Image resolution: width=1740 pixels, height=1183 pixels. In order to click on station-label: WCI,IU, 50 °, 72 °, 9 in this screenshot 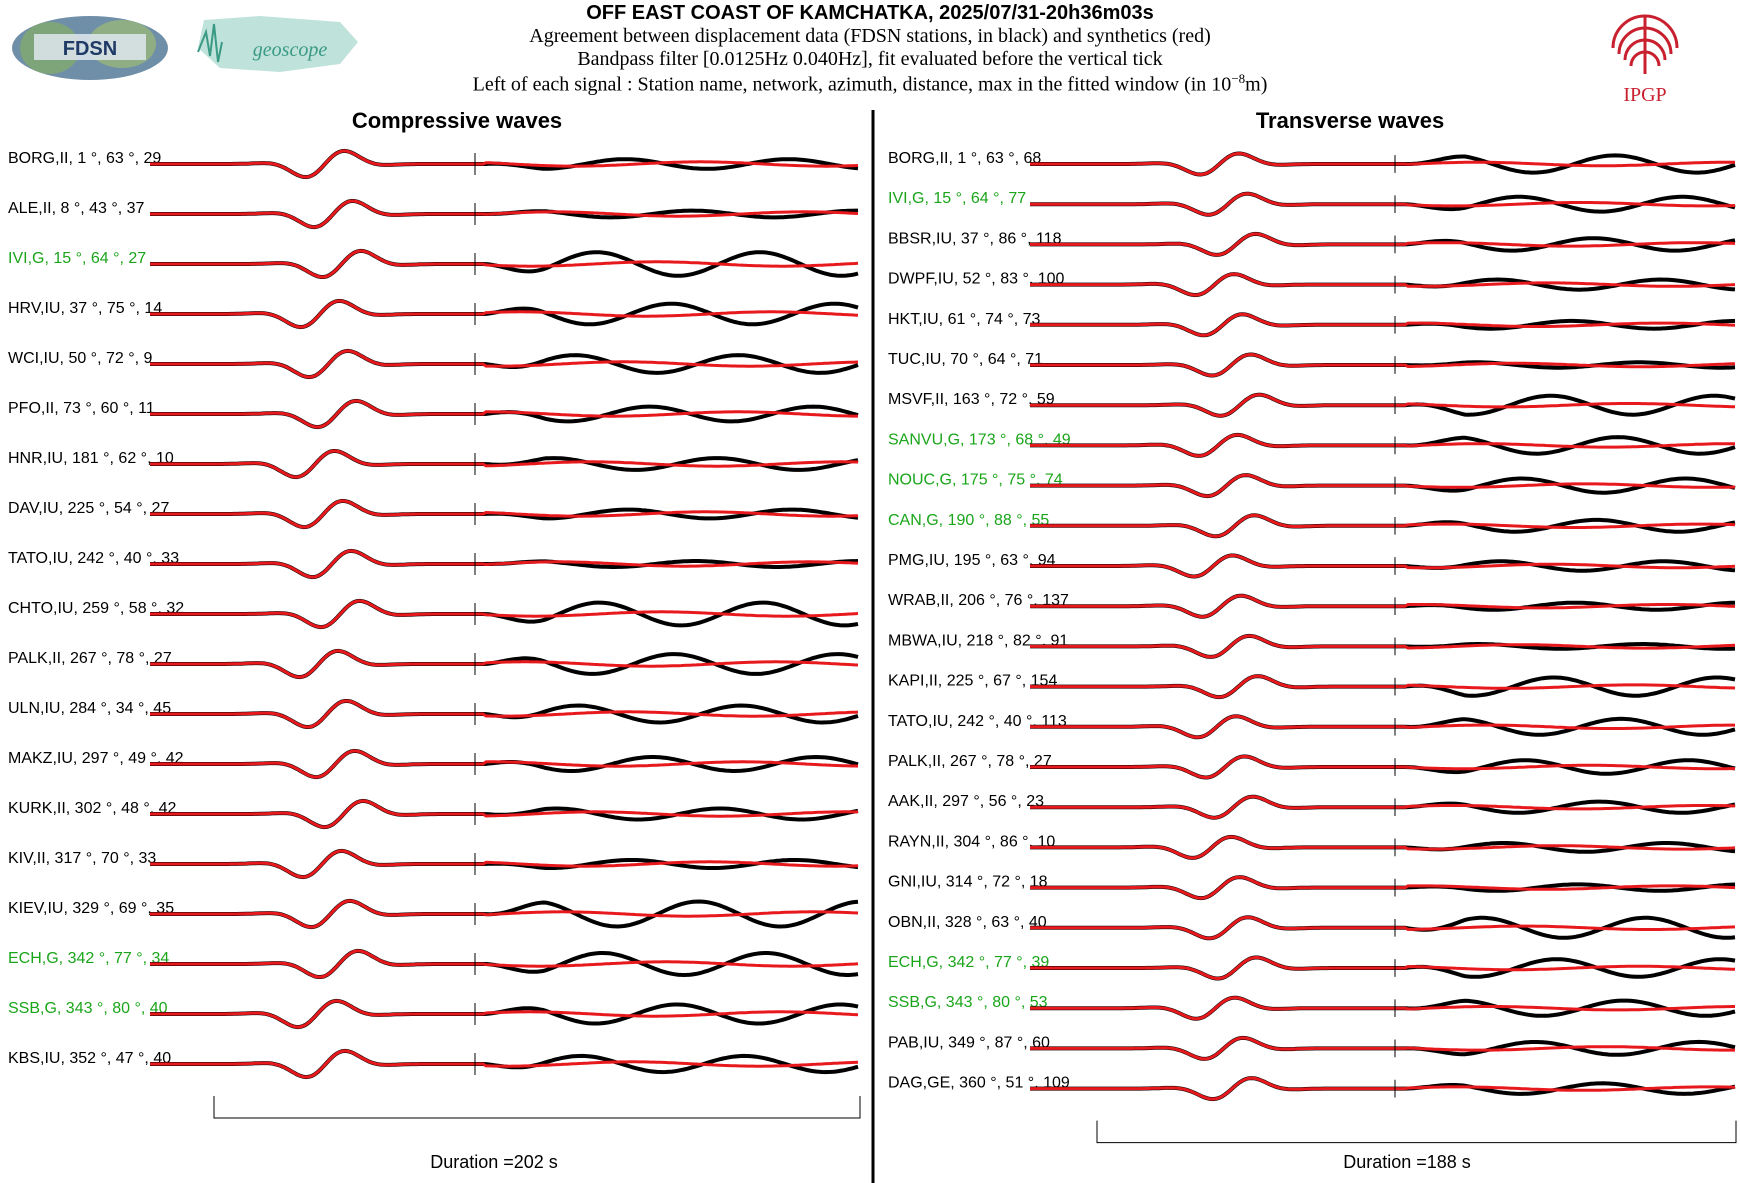, I will do `click(80, 358)`.